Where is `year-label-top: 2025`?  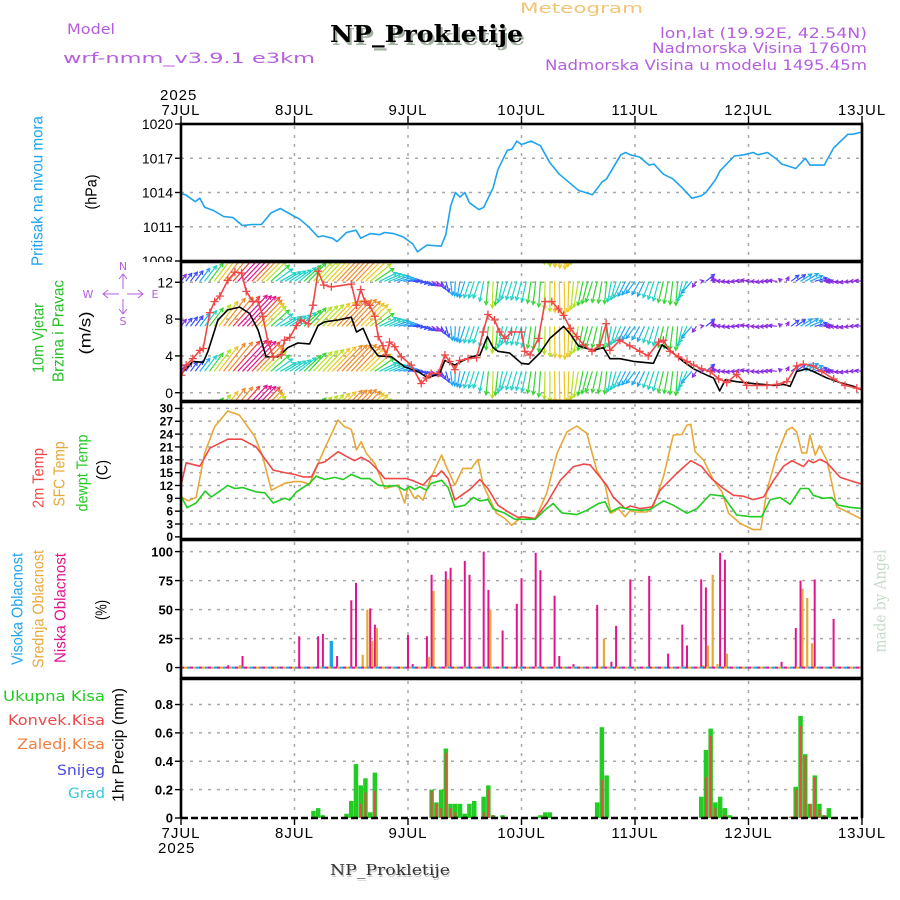 year-label-top: 2025 is located at coordinates (178, 95).